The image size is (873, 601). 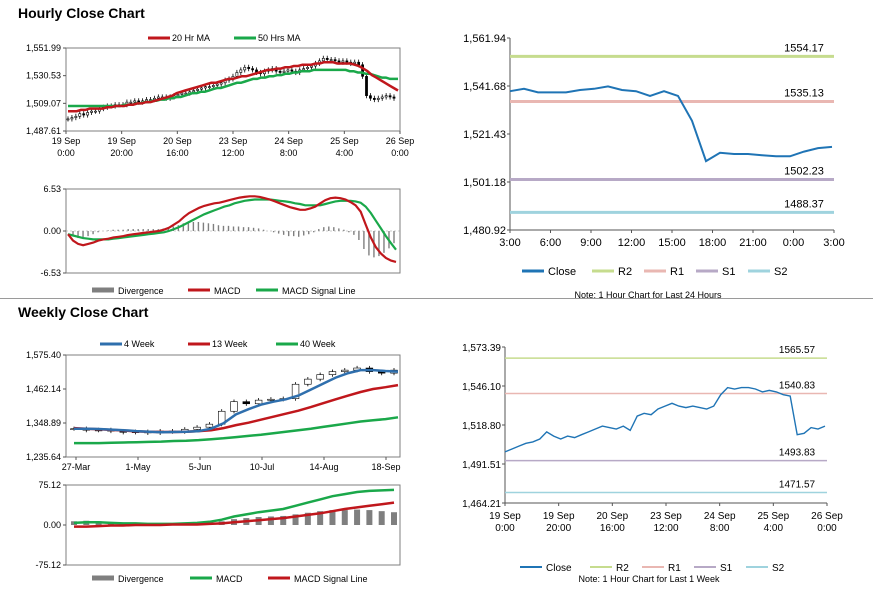 I want to click on hourly-price-ytick-label: 1,509.07, so click(x=43, y=103).